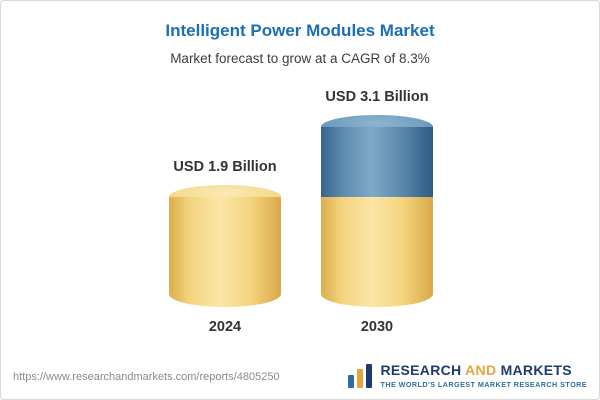 This screenshot has width=600, height=400. What do you see at coordinates (360, 376) in the screenshot?
I see `bar-chart-logo-icon` at bounding box center [360, 376].